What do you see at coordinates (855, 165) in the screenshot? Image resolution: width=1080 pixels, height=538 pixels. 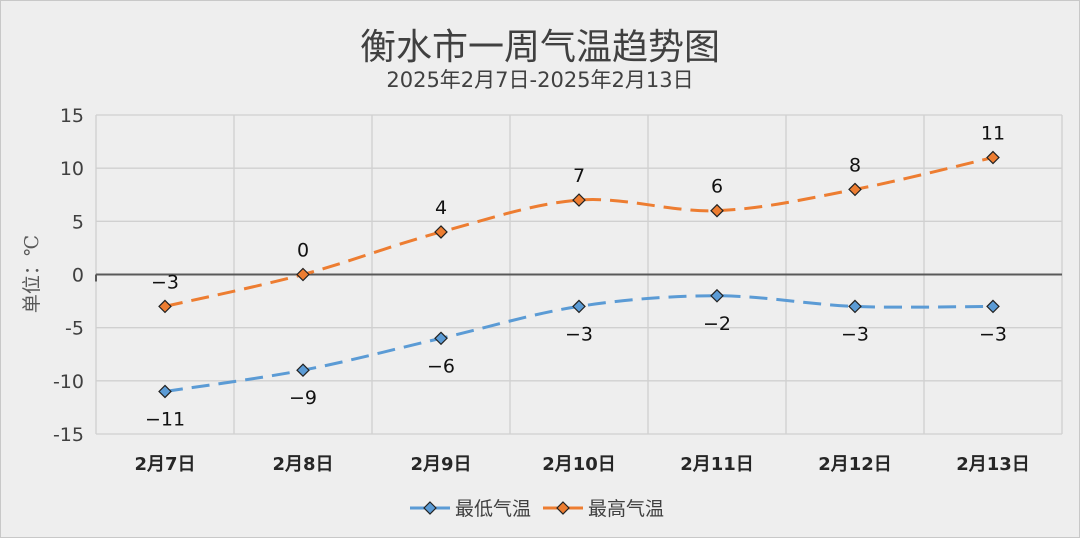 I see `data-label: 8` at bounding box center [855, 165].